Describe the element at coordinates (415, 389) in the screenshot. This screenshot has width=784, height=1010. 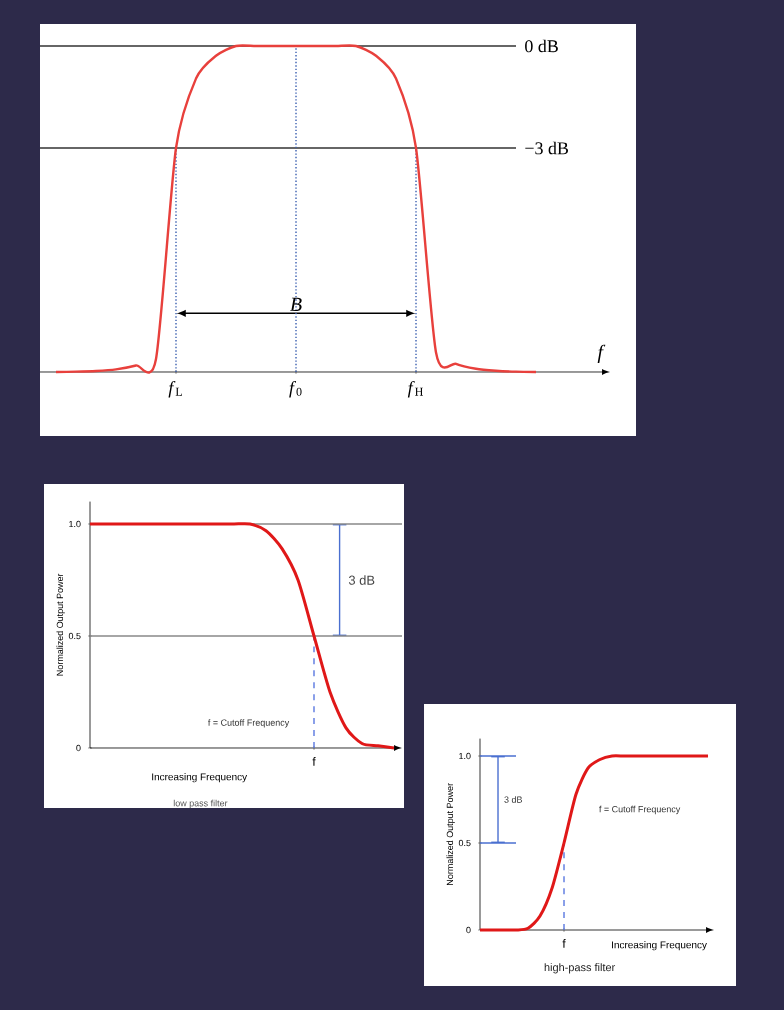
I see `x-tick-label: f$_{H}$` at that location.